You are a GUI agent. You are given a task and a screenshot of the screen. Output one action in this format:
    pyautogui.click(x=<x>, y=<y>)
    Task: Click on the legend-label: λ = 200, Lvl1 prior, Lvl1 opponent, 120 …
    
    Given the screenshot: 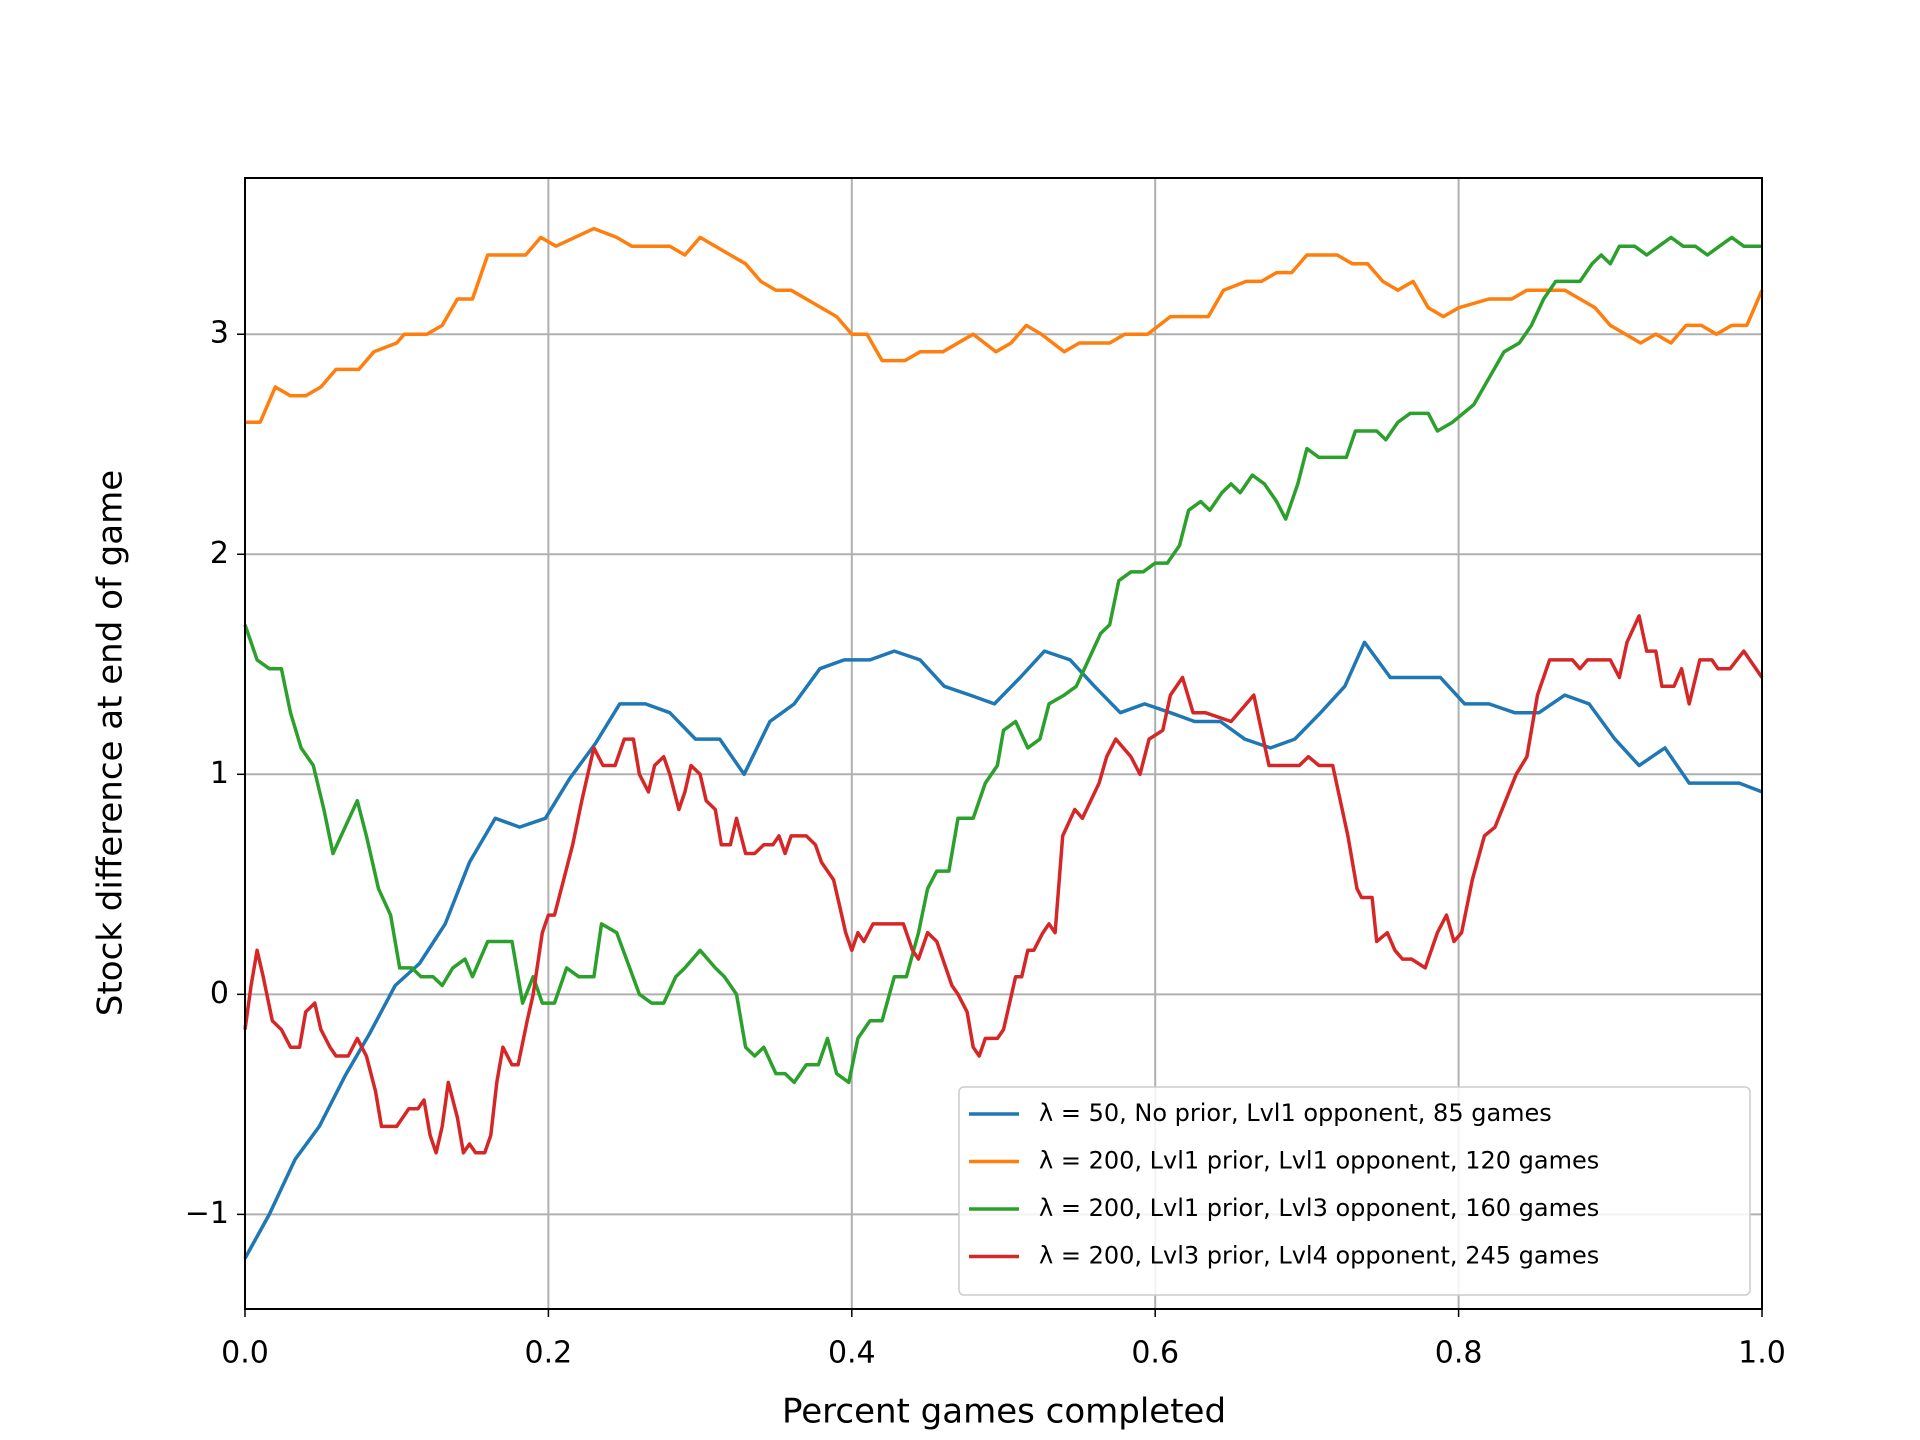 What is the action you would take?
    pyautogui.click(x=1319, y=1161)
    